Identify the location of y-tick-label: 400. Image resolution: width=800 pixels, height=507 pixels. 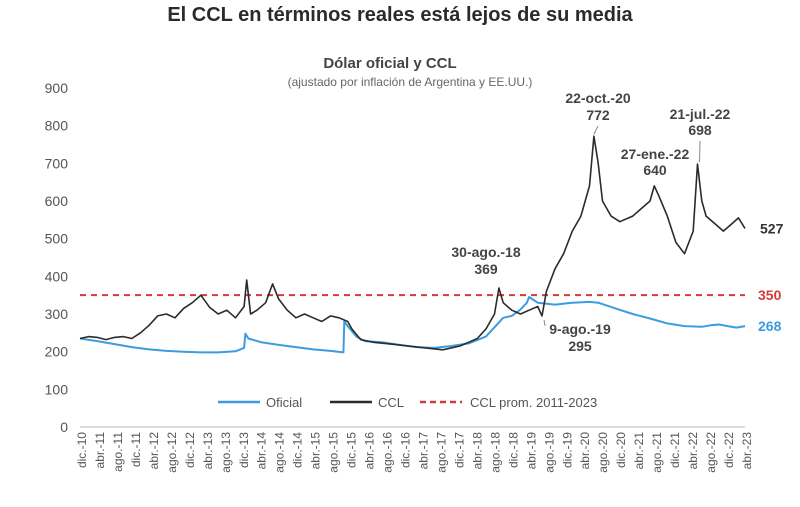
(57, 276).